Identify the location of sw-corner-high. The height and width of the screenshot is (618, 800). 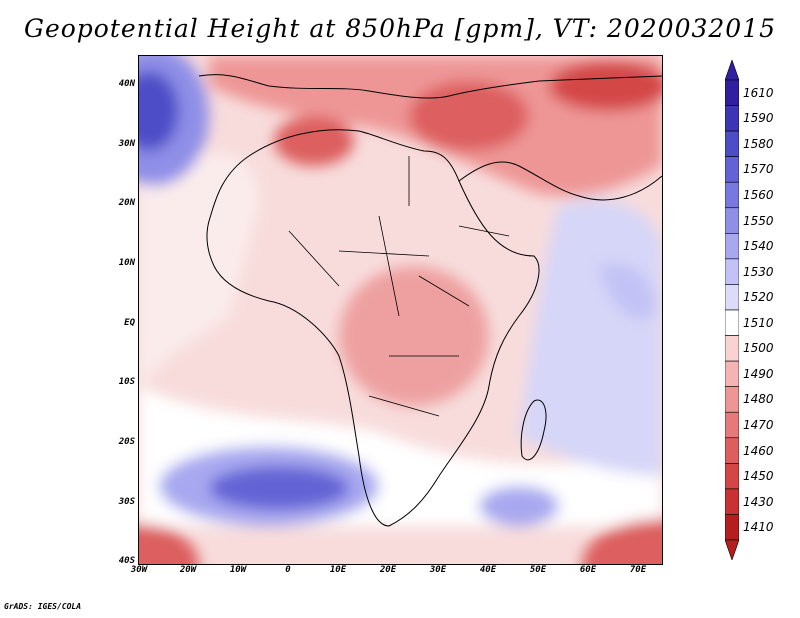
(169, 544).